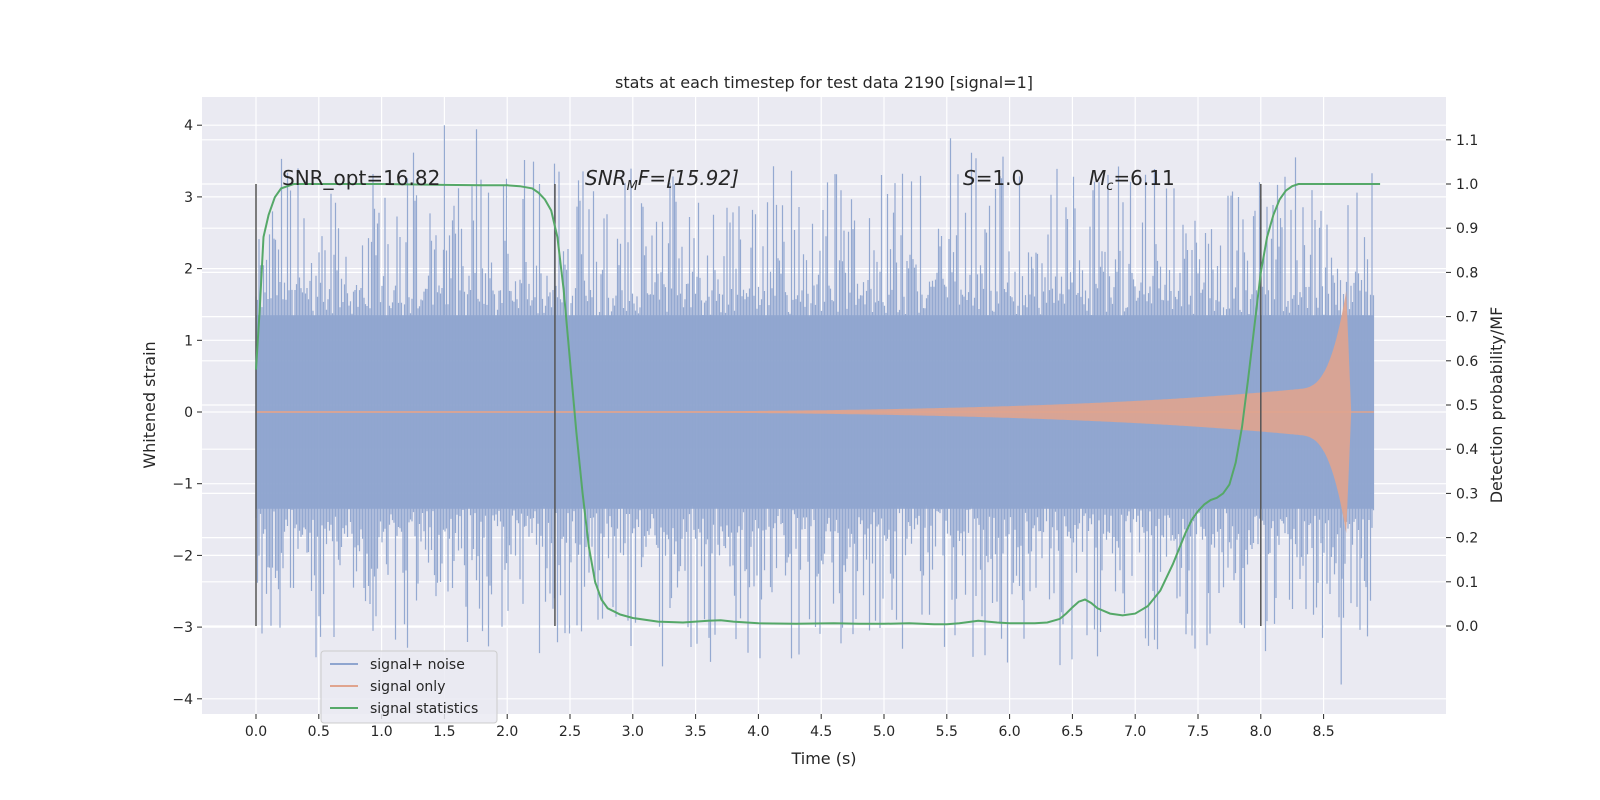  I want to click on s-prefix: S, so click(969, 178).